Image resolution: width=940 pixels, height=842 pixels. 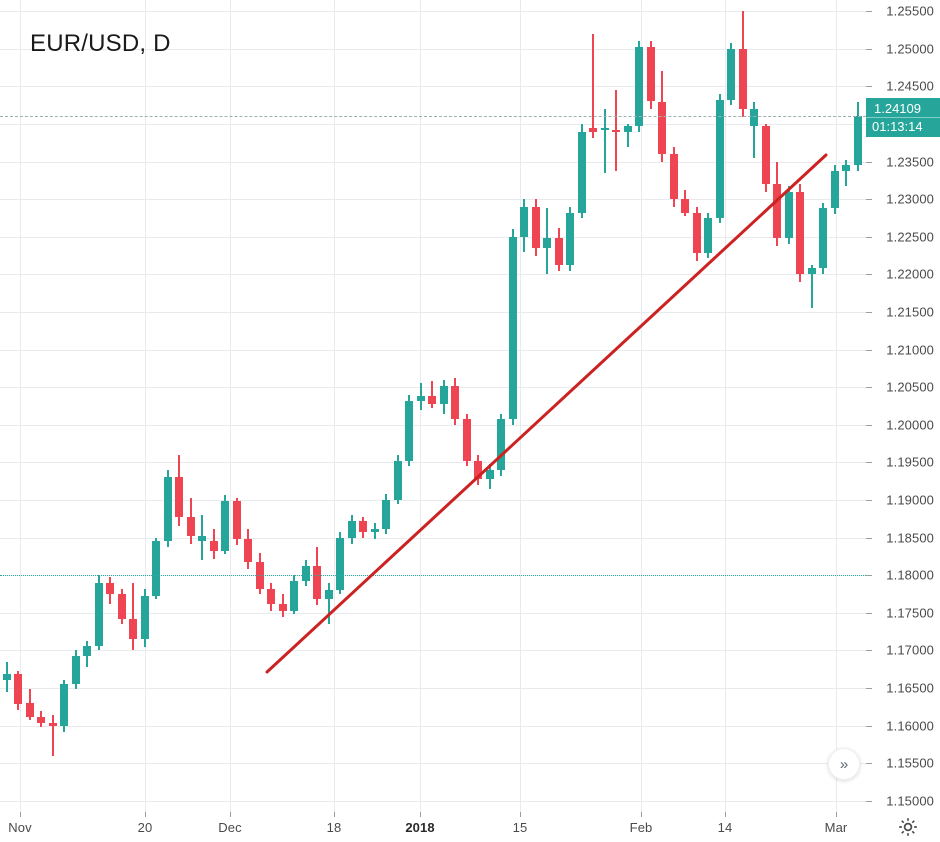 I want to click on last-price-value: 1.24109, so click(x=897, y=108).